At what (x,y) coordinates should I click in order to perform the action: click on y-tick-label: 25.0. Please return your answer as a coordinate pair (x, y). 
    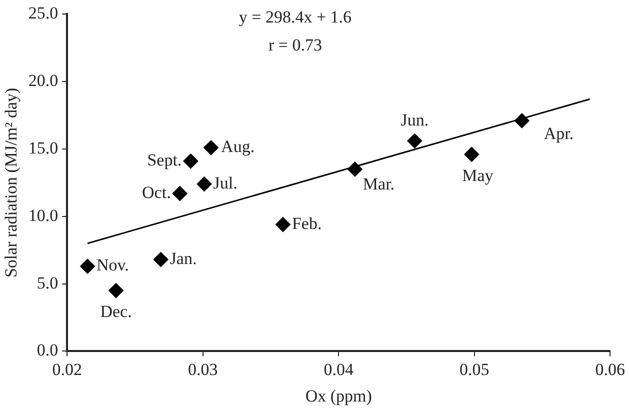
    Looking at the image, I should click on (43, 13).